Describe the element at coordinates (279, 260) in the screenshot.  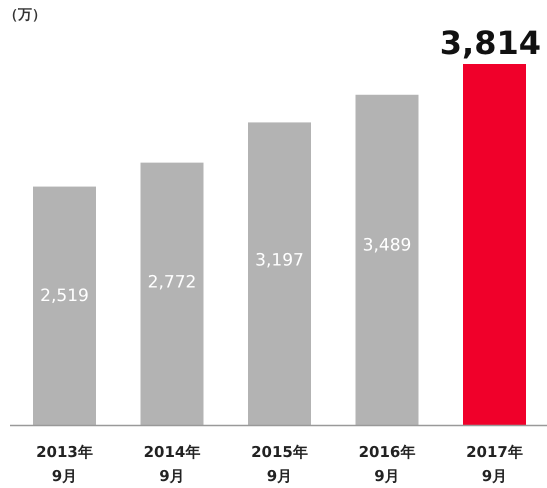
I see `data-label: 3,197` at that location.